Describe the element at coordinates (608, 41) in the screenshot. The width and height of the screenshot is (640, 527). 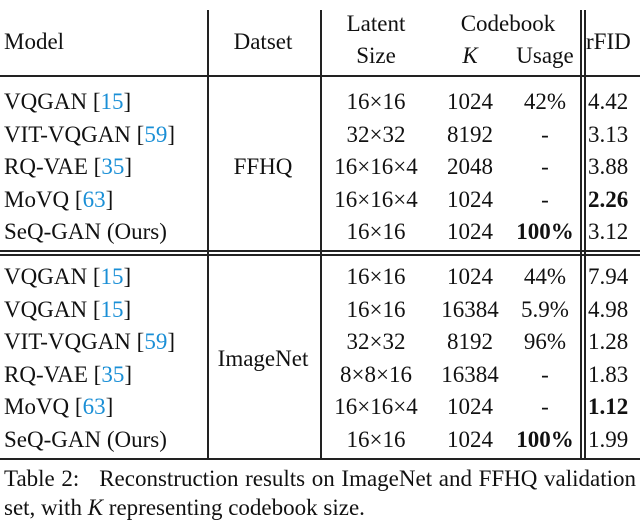
I see `header-cell: rFID` at that location.